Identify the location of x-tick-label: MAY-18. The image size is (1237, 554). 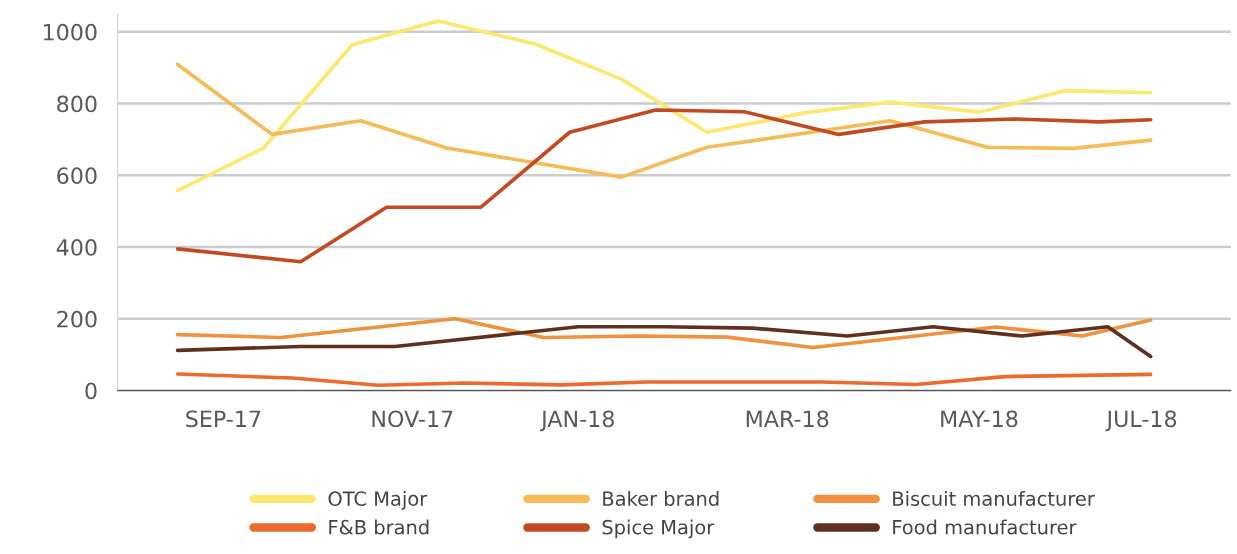
(979, 419).